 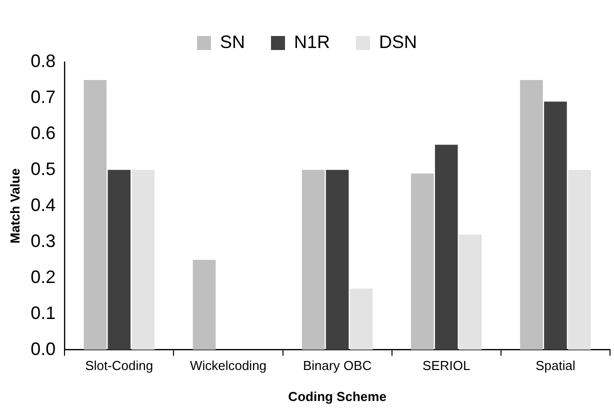 What do you see at coordinates (43, 348) in the screenshot?
I see `y-tick-label: 0.0` at bounding box center [43, 348].